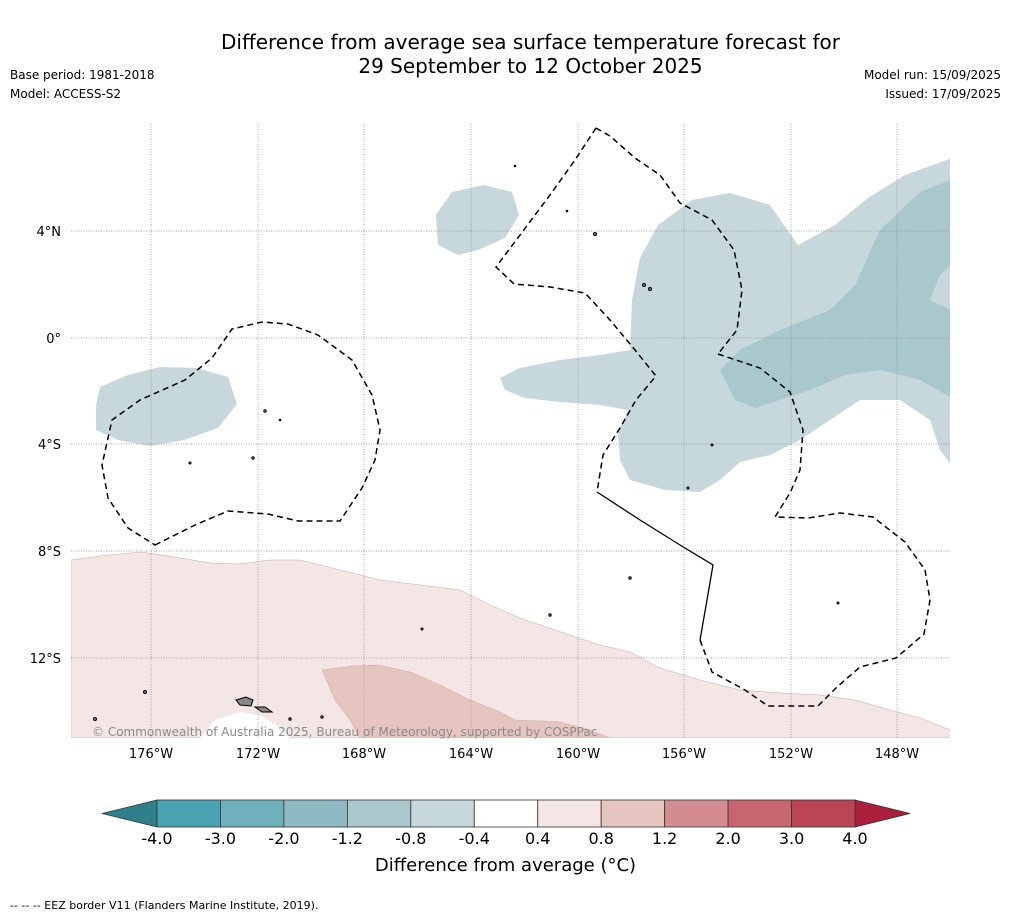 This screenshot has width=1011, height=919. I want to click on warm-anomaly-core, so click(466, 701).